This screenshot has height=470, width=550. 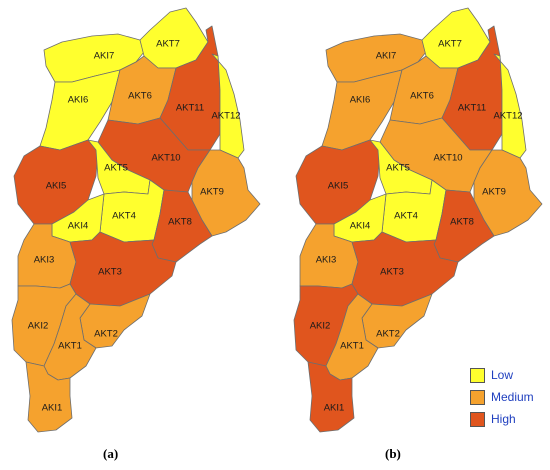 I want to click on region-label-akt11-b: AKT11, so click(x=472, y=108).